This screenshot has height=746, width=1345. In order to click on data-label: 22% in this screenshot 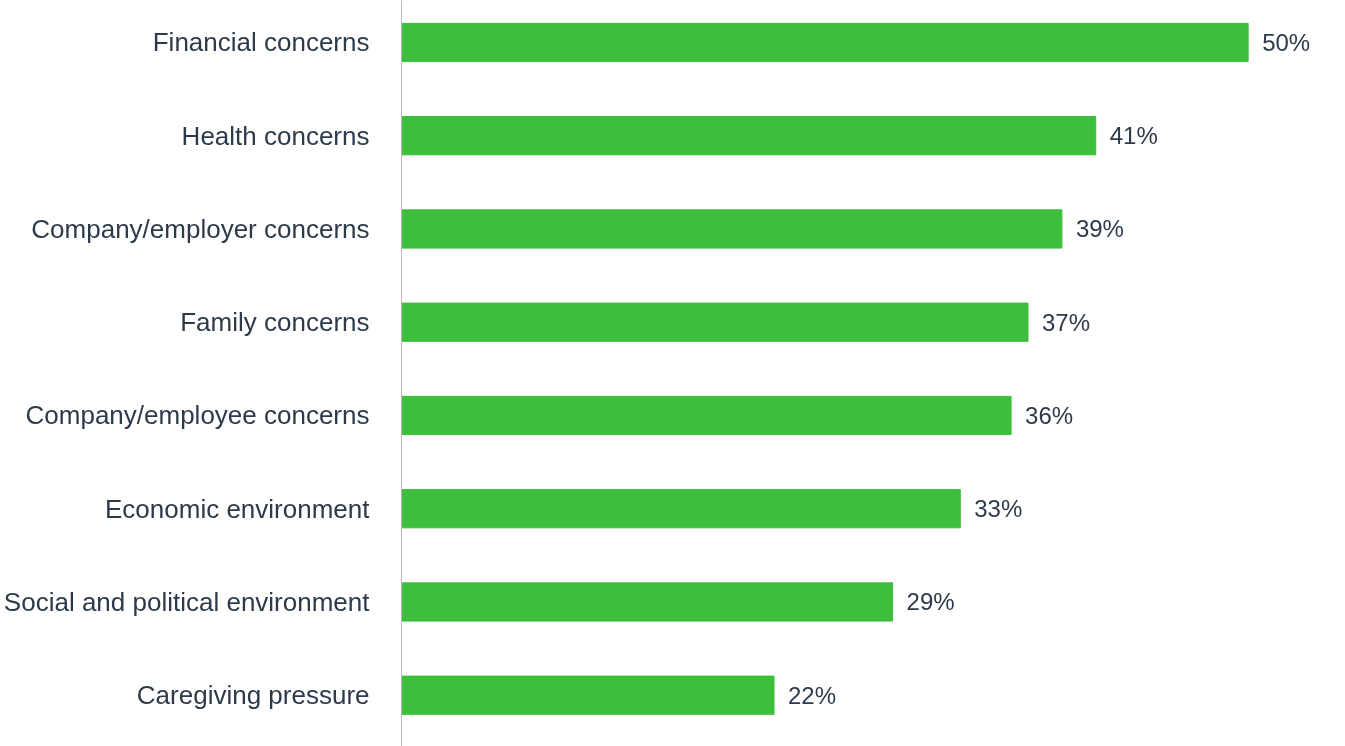, I will do `click(812, 695)`.